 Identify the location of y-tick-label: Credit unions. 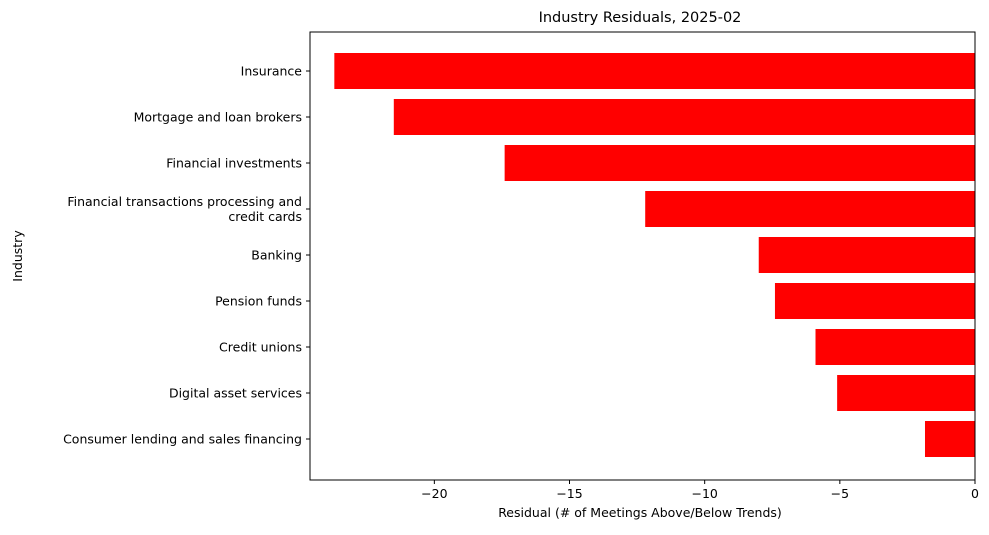
(260, 347).